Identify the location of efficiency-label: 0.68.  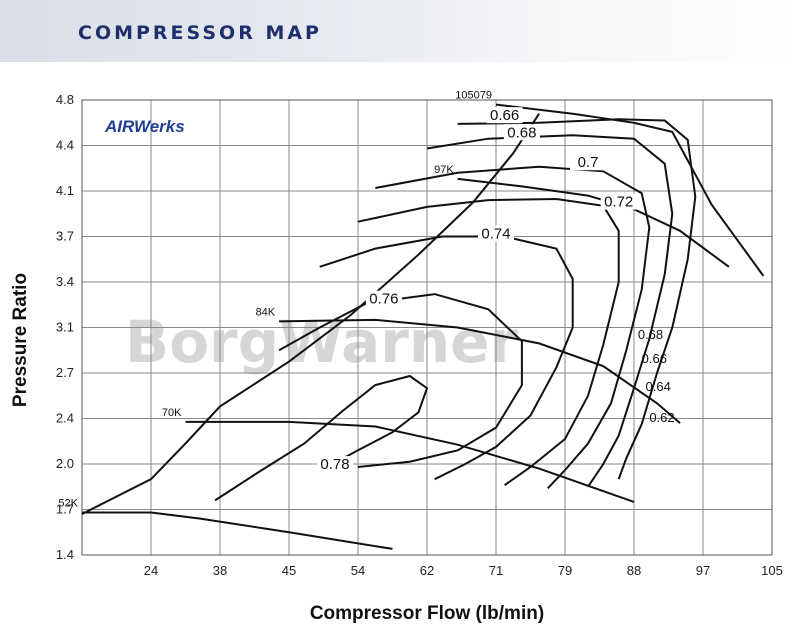
(521, 132).